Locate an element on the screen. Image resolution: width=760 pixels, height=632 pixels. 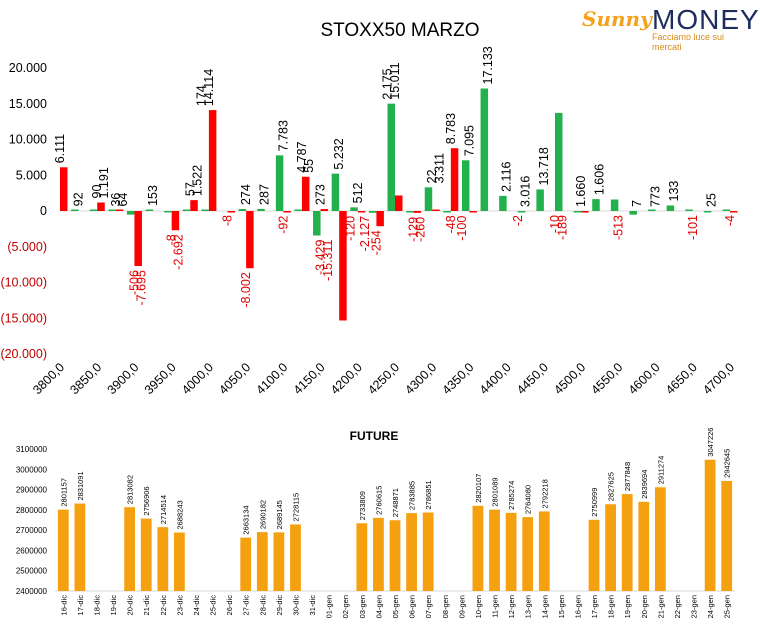
options-data-label: 6.111 is located at coordinates (60, 148).